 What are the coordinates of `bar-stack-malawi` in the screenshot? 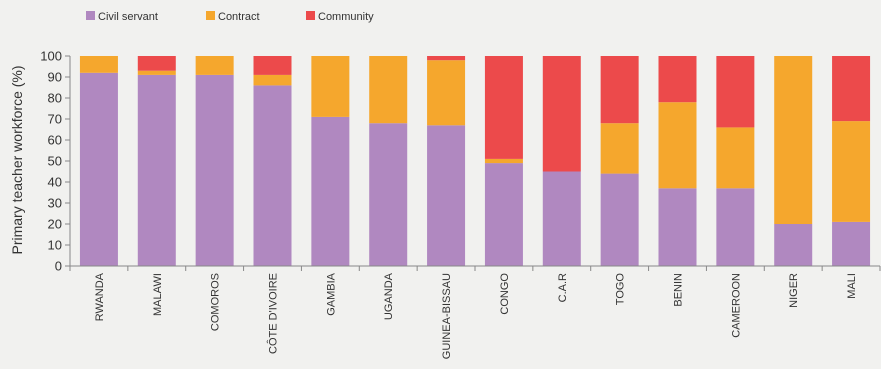 It's located at (156, 161).